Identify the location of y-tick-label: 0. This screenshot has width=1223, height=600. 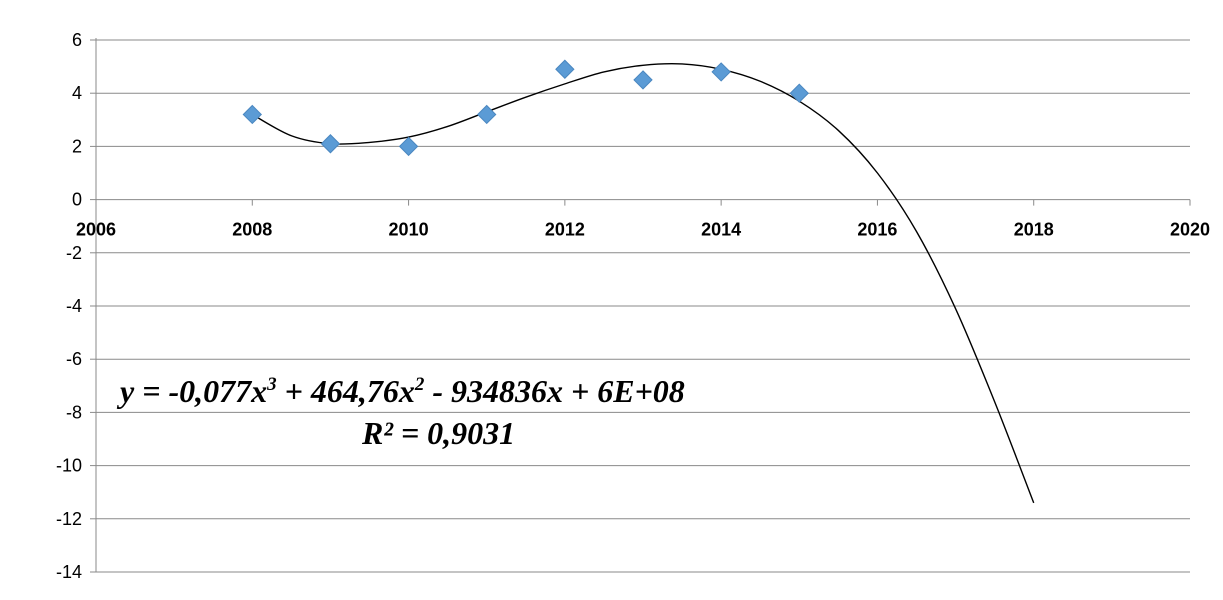
(77, 200).